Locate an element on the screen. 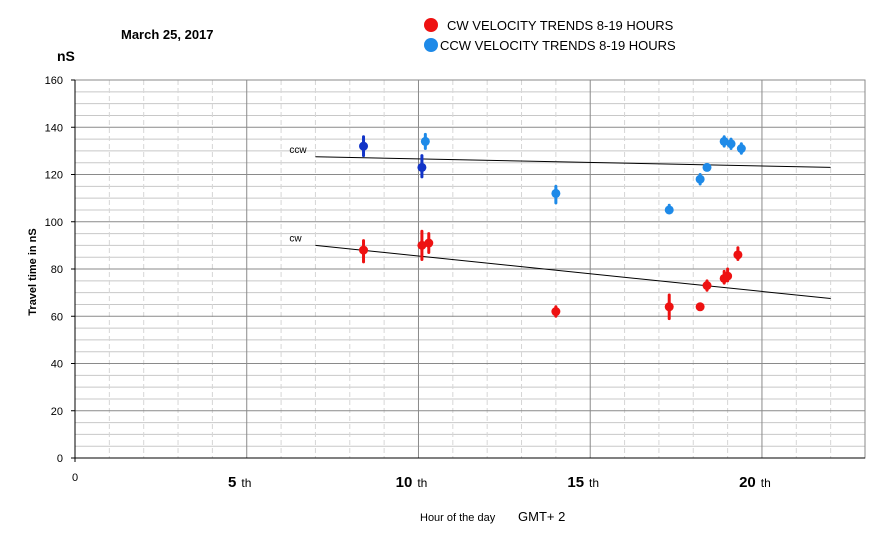  x-tick-label: 20 th is located at coordinates (755, 482).